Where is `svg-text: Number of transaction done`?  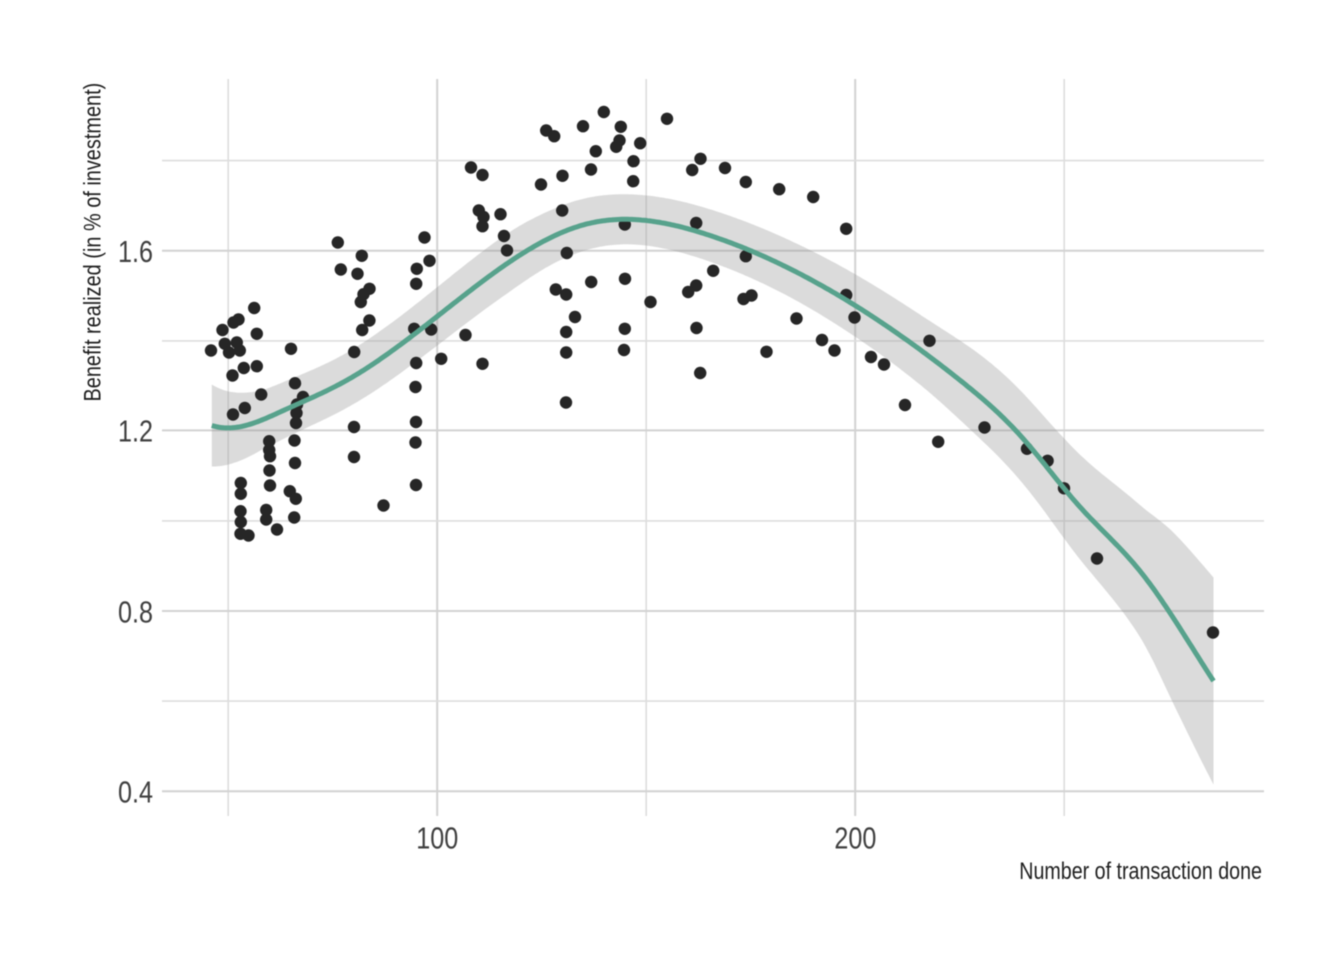 svg-text: Number of transaction done is located at coordinates (1140, 870).